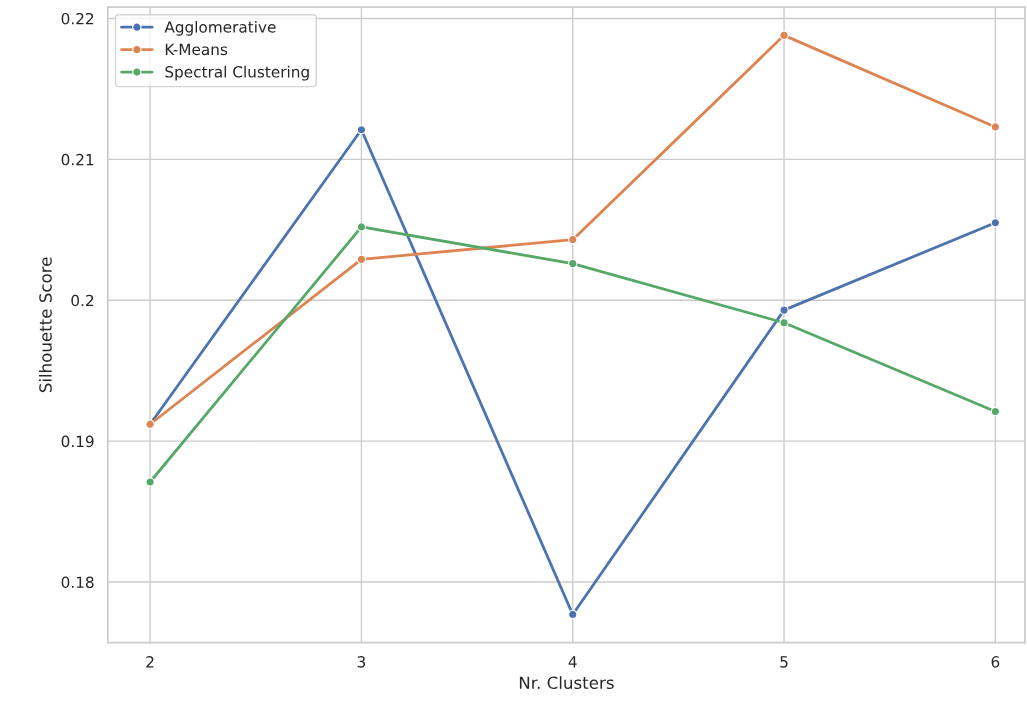 This screenshot has width=1027, height=718. What do you see at coordinates (82, 300) in the screenshot?
I see `y-tick-label: 0.2` at bounding box center [82, 300].